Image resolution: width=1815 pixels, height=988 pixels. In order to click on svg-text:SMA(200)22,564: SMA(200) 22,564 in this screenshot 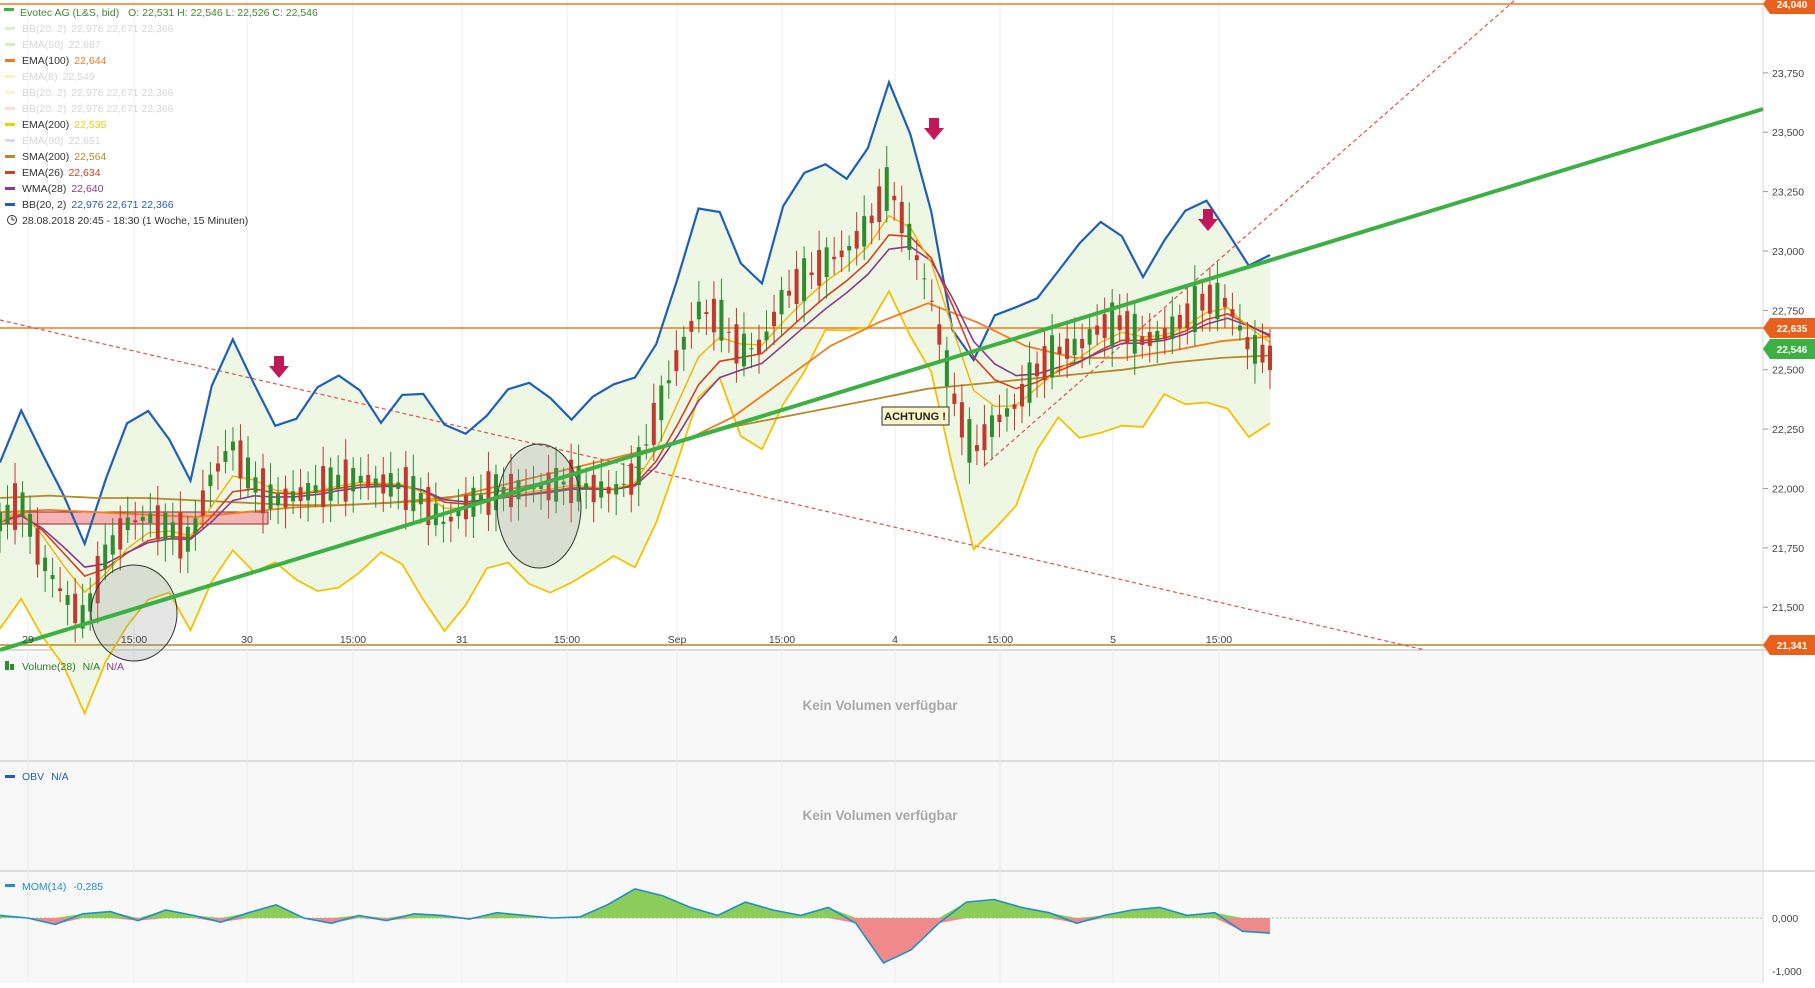, I will do `click(64, 157)`.